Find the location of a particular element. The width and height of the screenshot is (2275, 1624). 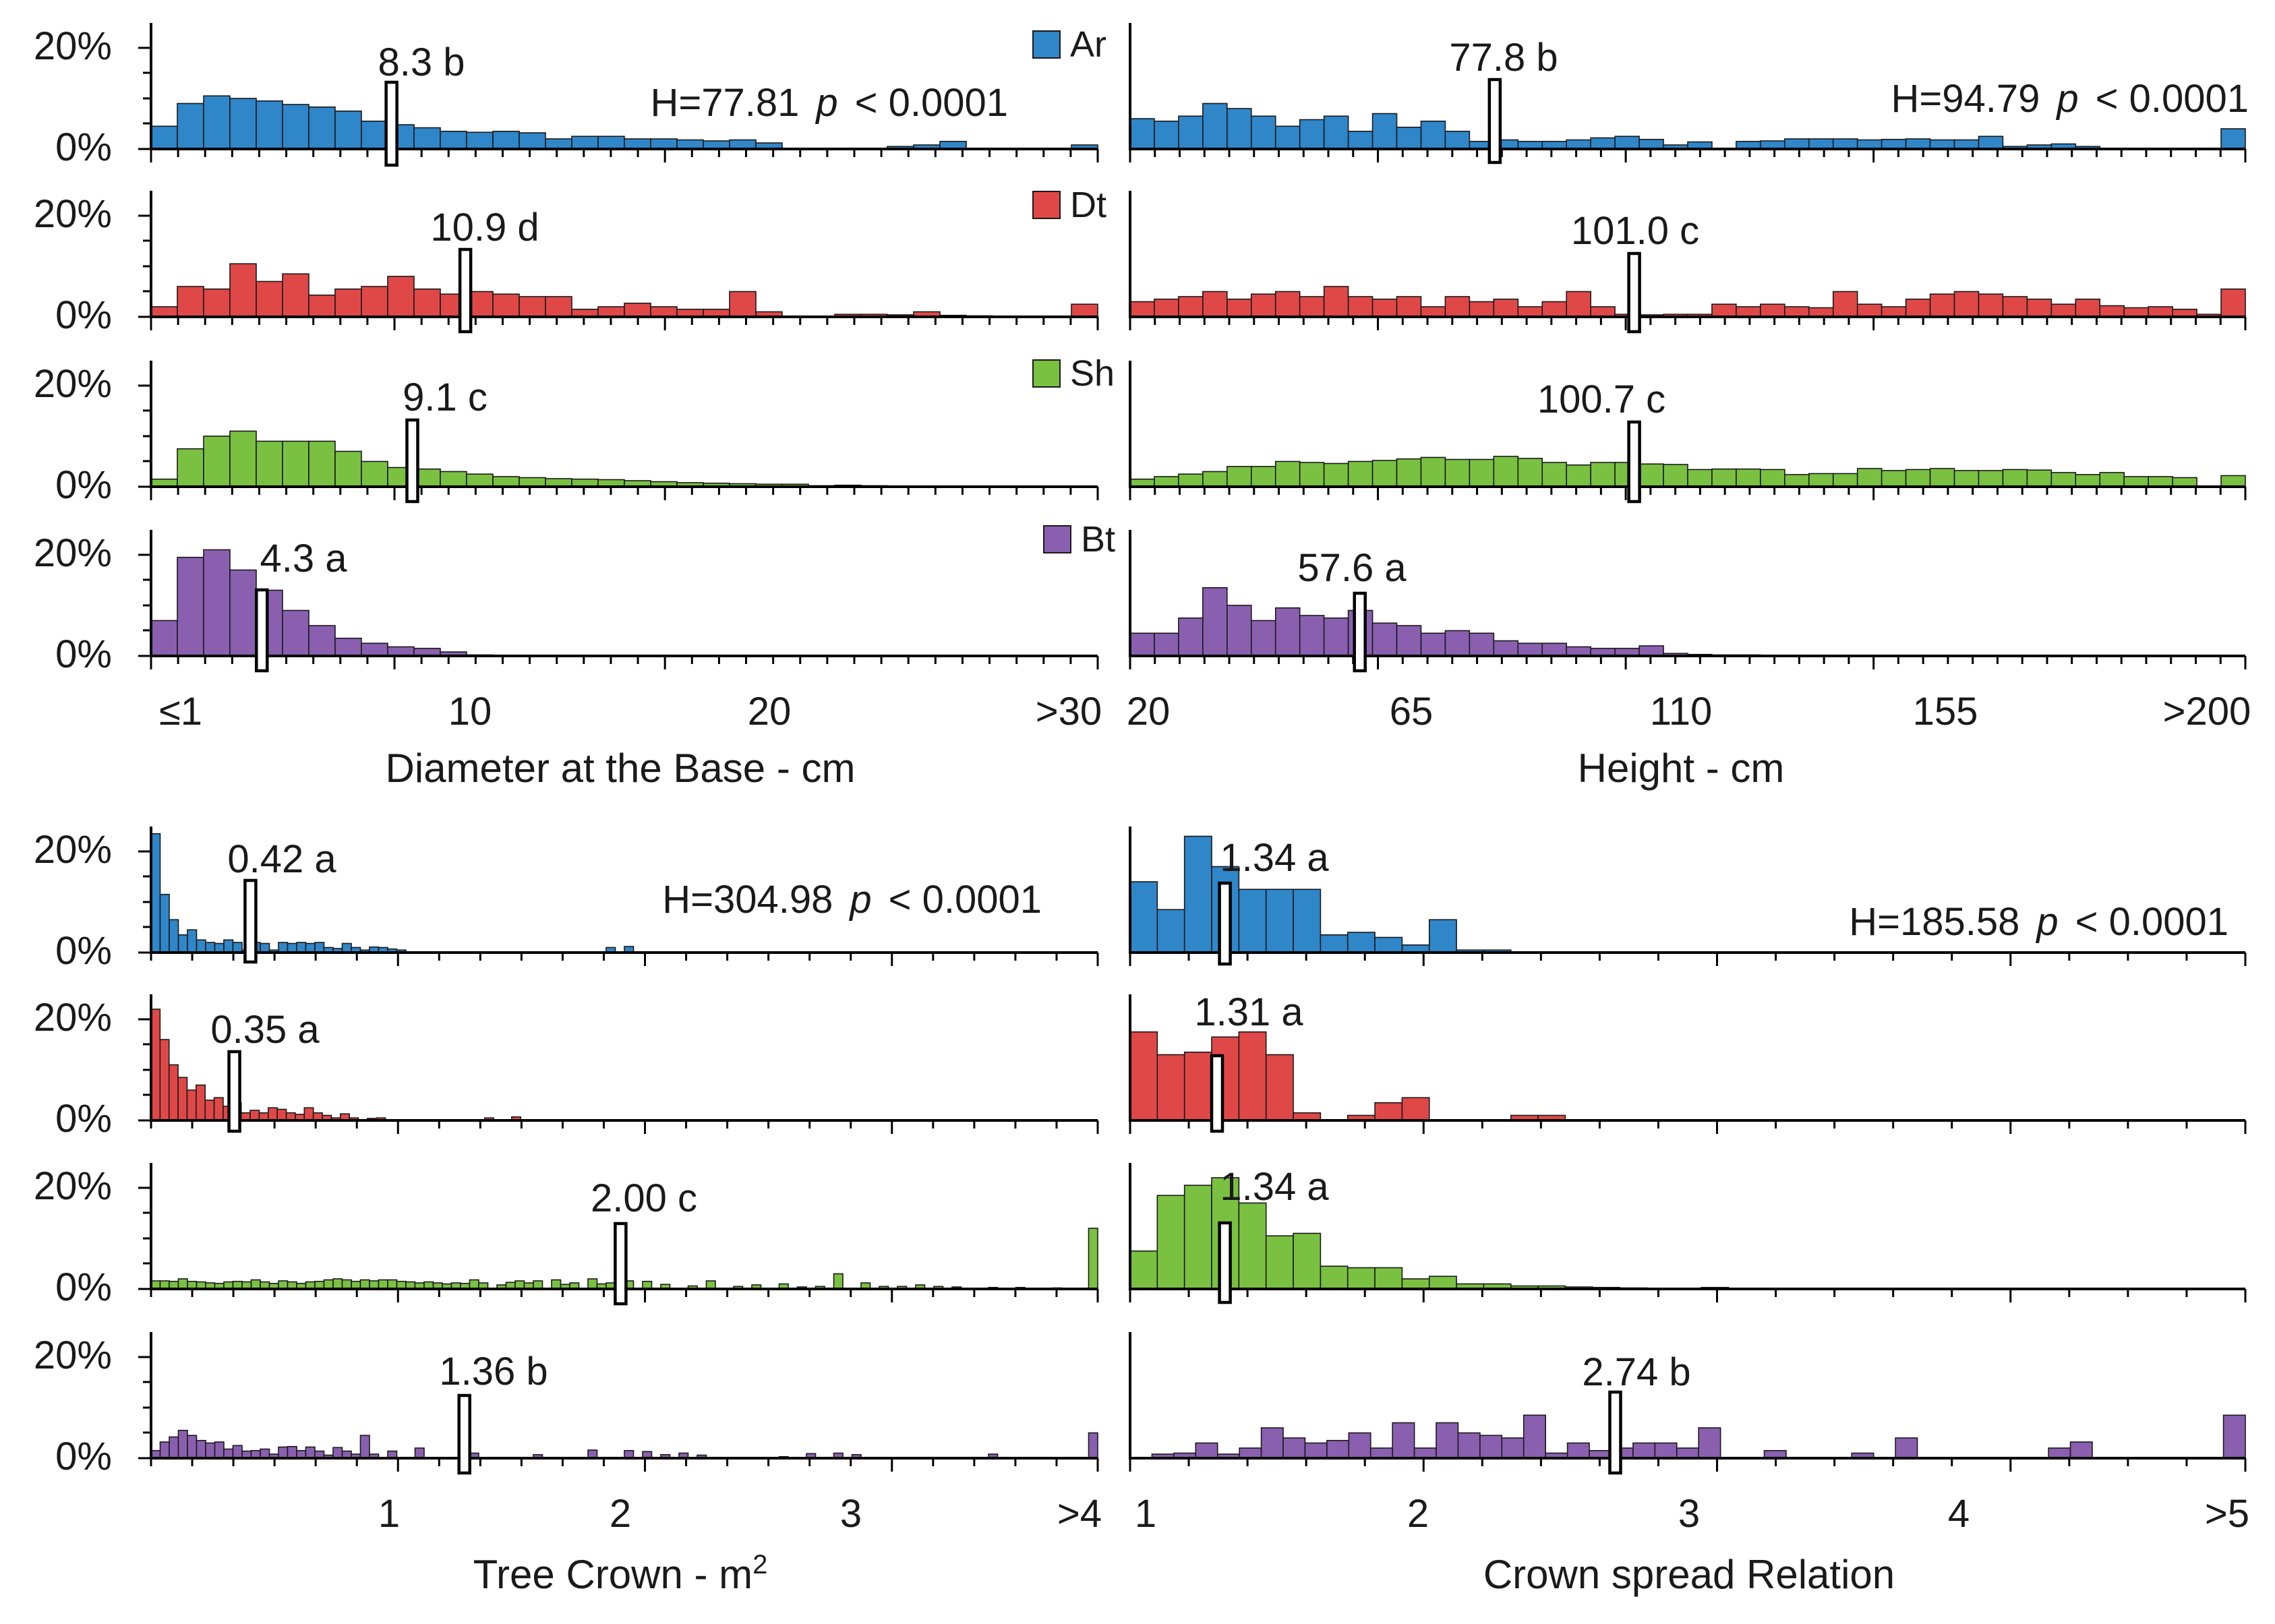

mean-label-bt-height: 57.6 a is located at coordinates (1352, 568).